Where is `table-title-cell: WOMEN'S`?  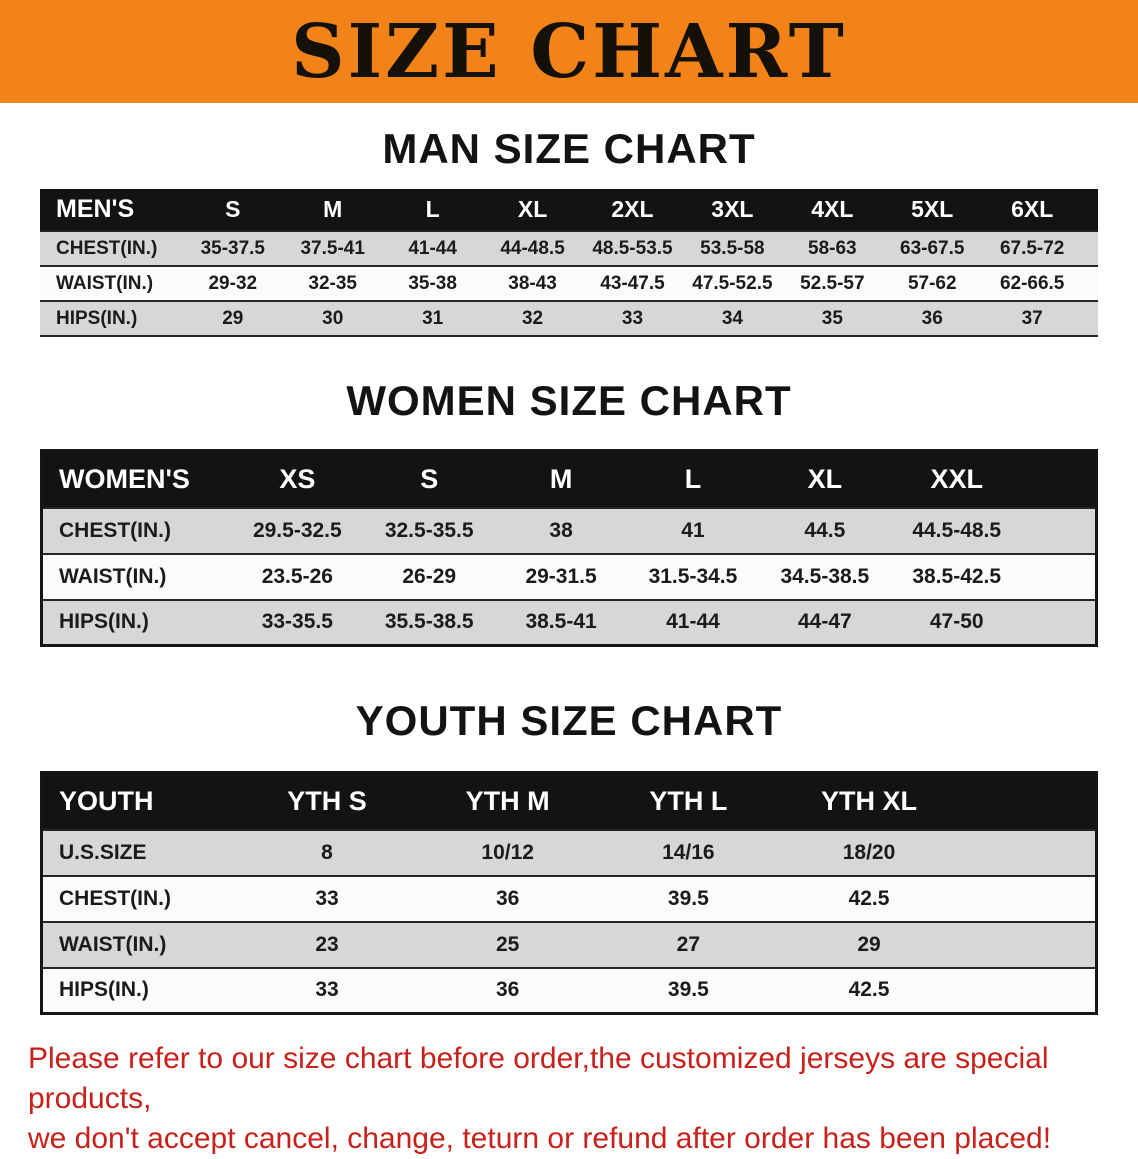 table-title-cell: WOMEN'S is located at coordinates (136, 479).